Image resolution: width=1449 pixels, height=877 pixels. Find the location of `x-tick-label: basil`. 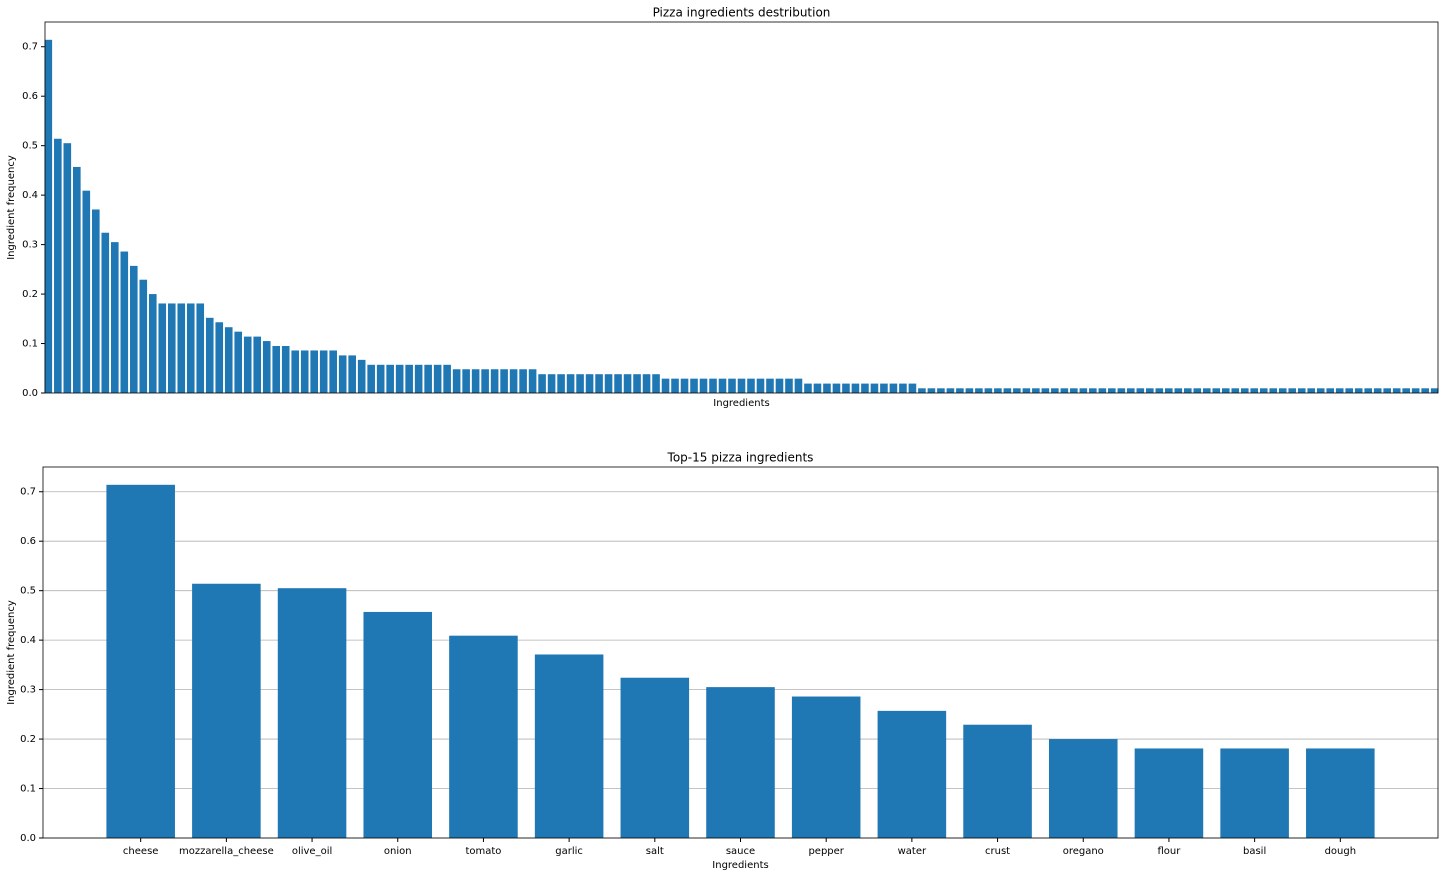

x-tick-label: basil is located at coordinates (1254, 851).